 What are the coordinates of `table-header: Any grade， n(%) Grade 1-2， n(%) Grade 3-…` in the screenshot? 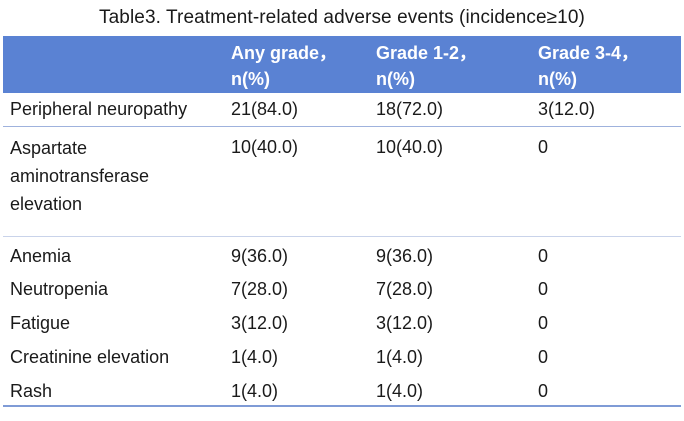 It's located at (342, 64).